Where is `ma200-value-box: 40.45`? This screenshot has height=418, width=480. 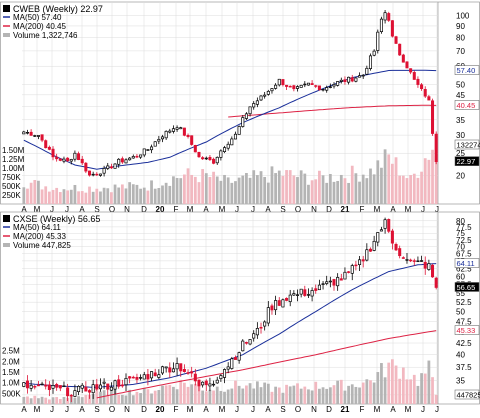
ma200-value-box: 40.45 is located at coordinates (467, 105).